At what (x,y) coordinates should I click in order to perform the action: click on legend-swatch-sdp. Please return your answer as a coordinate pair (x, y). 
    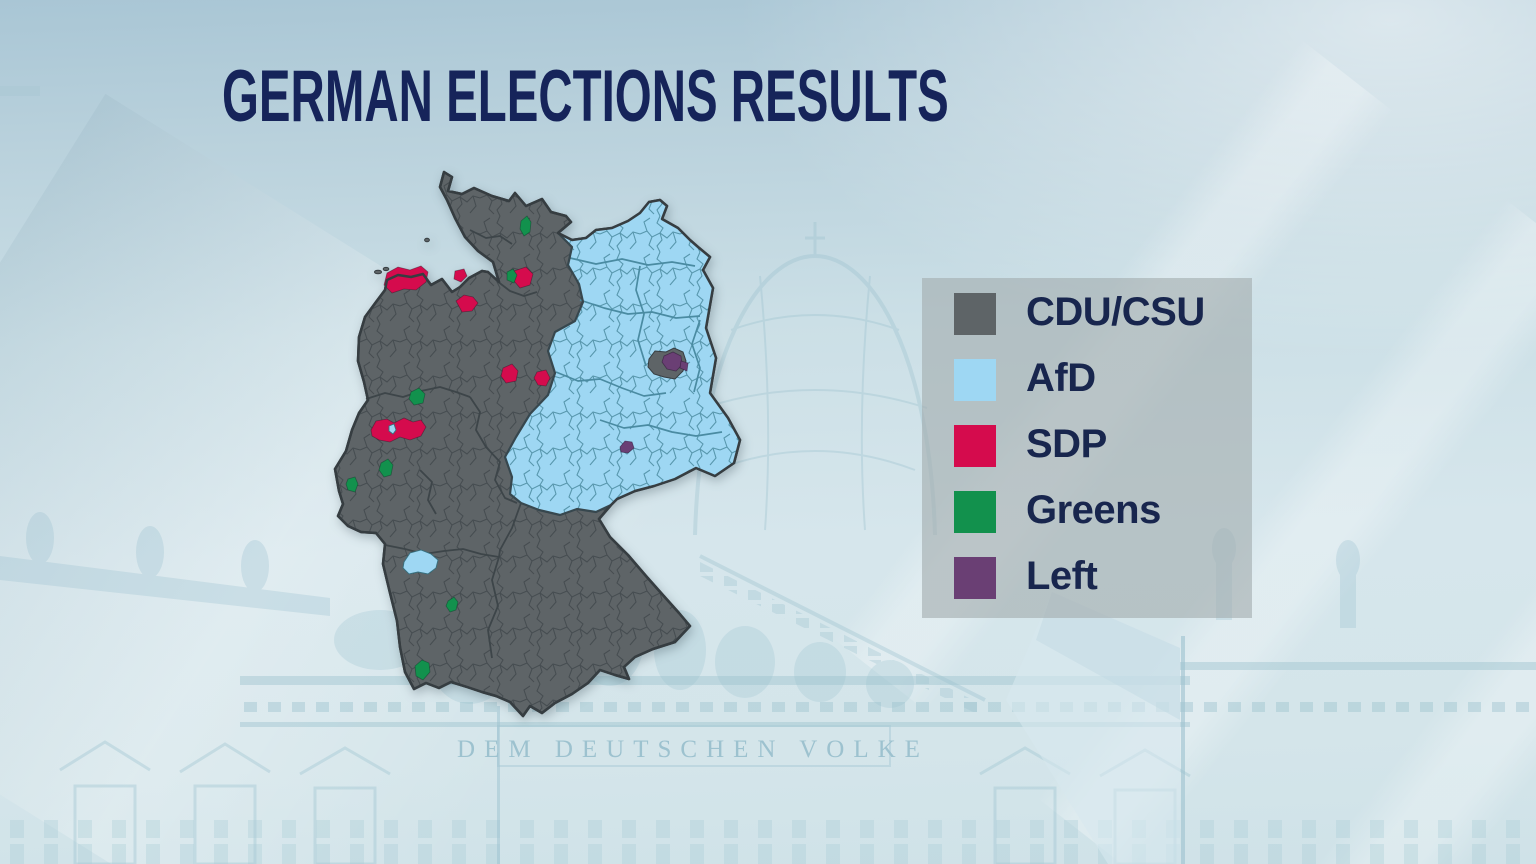
    Looking at the image, I should click on (975, 446).